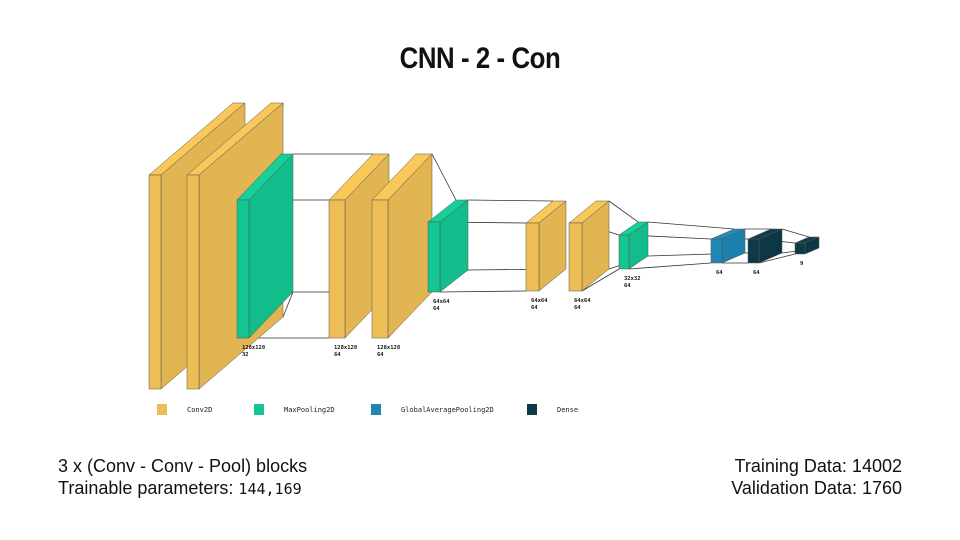  What do you see at coordinates (568, 409) in the screenshot?
I see `legend-label: Dense` at bounding box center [568, 409].